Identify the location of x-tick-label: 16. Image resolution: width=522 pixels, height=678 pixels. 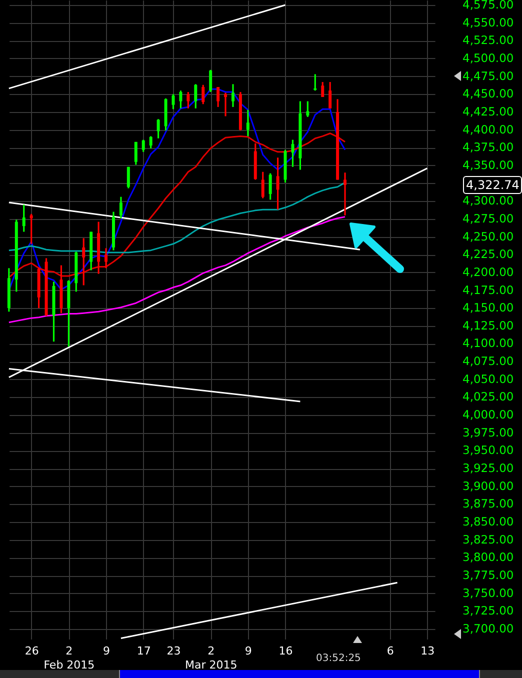
(285, 651).